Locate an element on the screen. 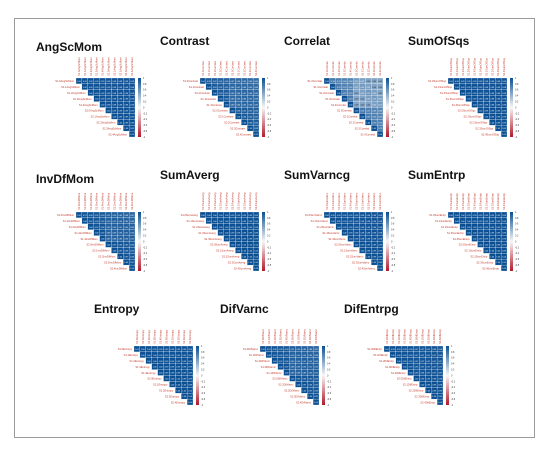 The image size is (550, 450). colorbar-tick: 1 is located at coordinates (328, 346).